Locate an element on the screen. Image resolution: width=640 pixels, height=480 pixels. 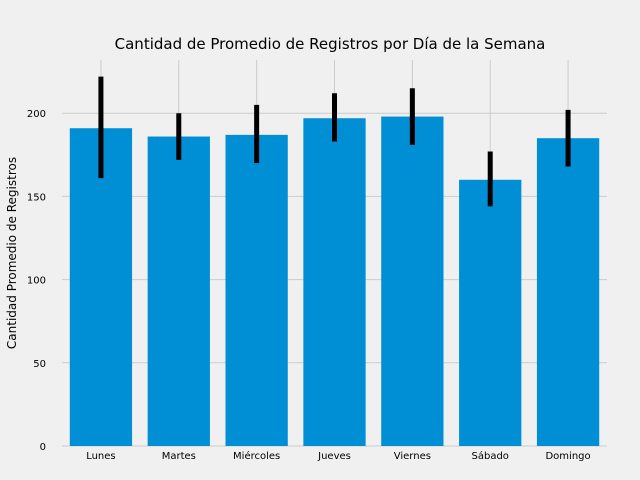
y-tick-label: 0 is located at coordinates (43, 447).